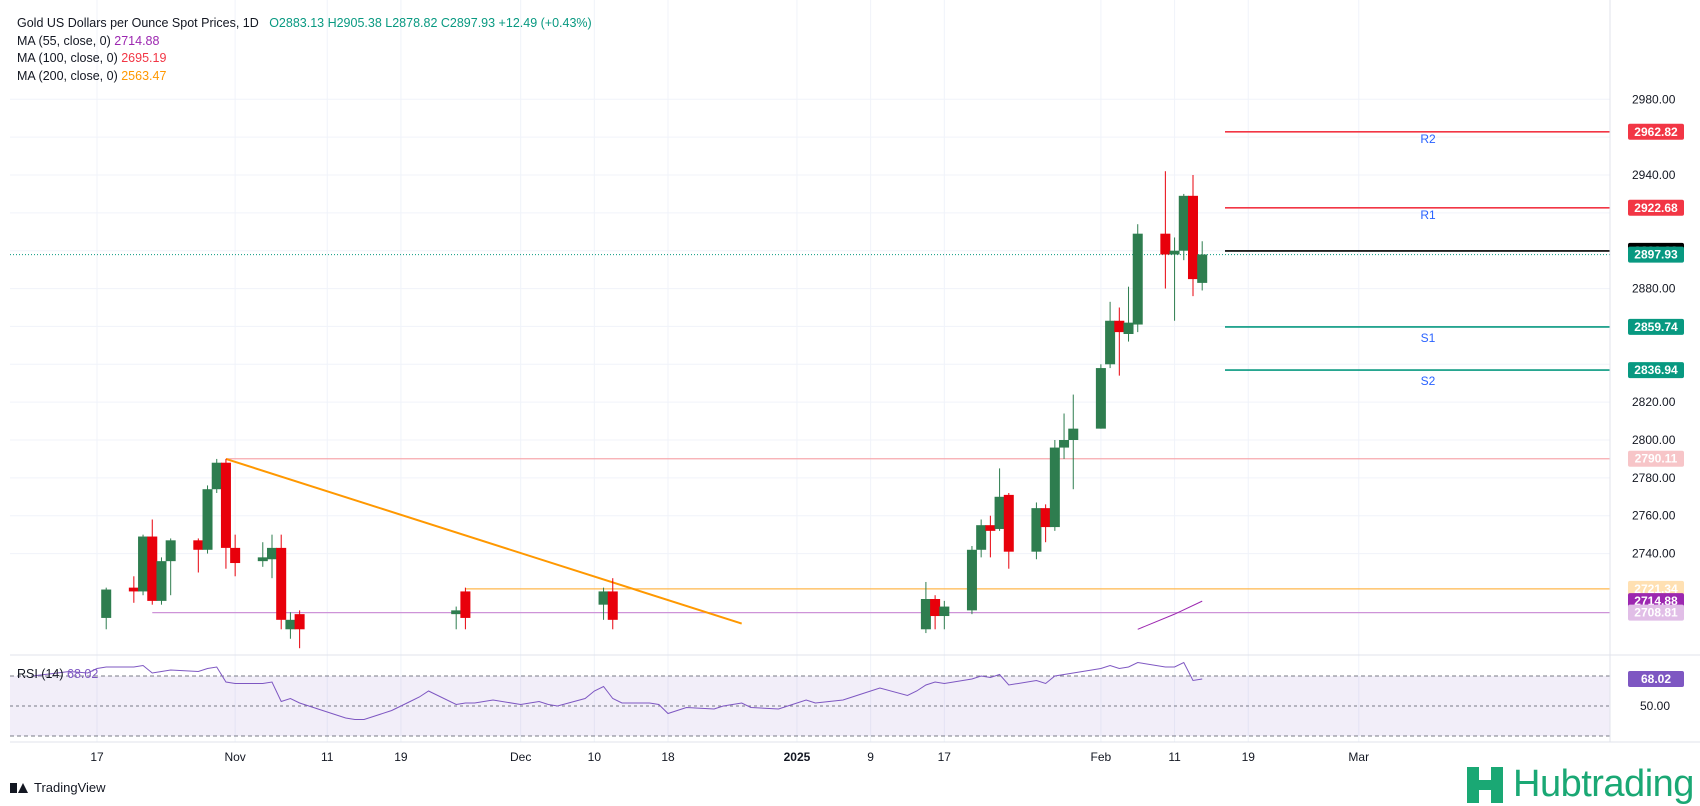 The width and height of the screenshot is (1700, 806). Describe the element at coordinates (97, 757) in the screenshot. I see `time-tick-label: 17` at that location.